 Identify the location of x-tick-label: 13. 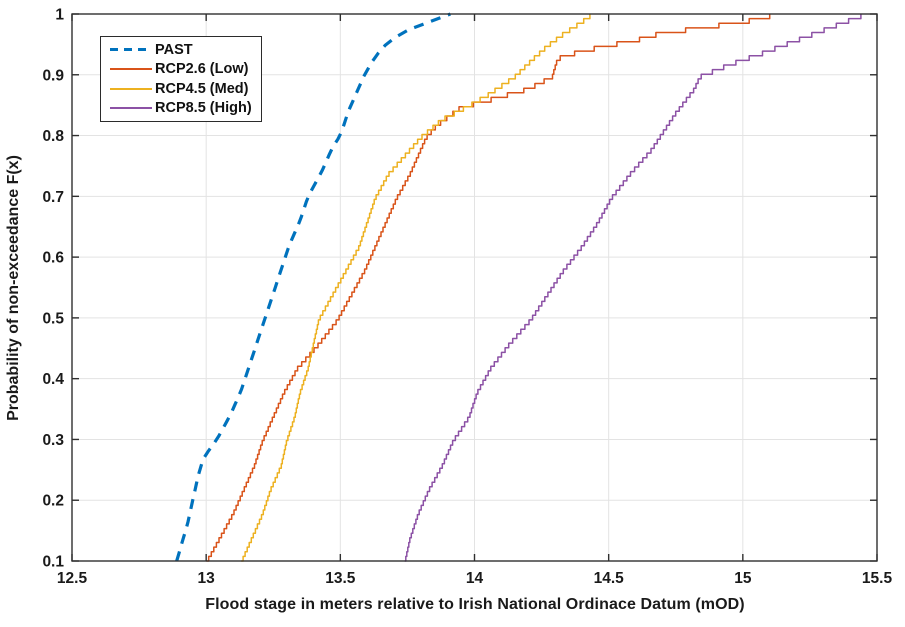
(207, 578).